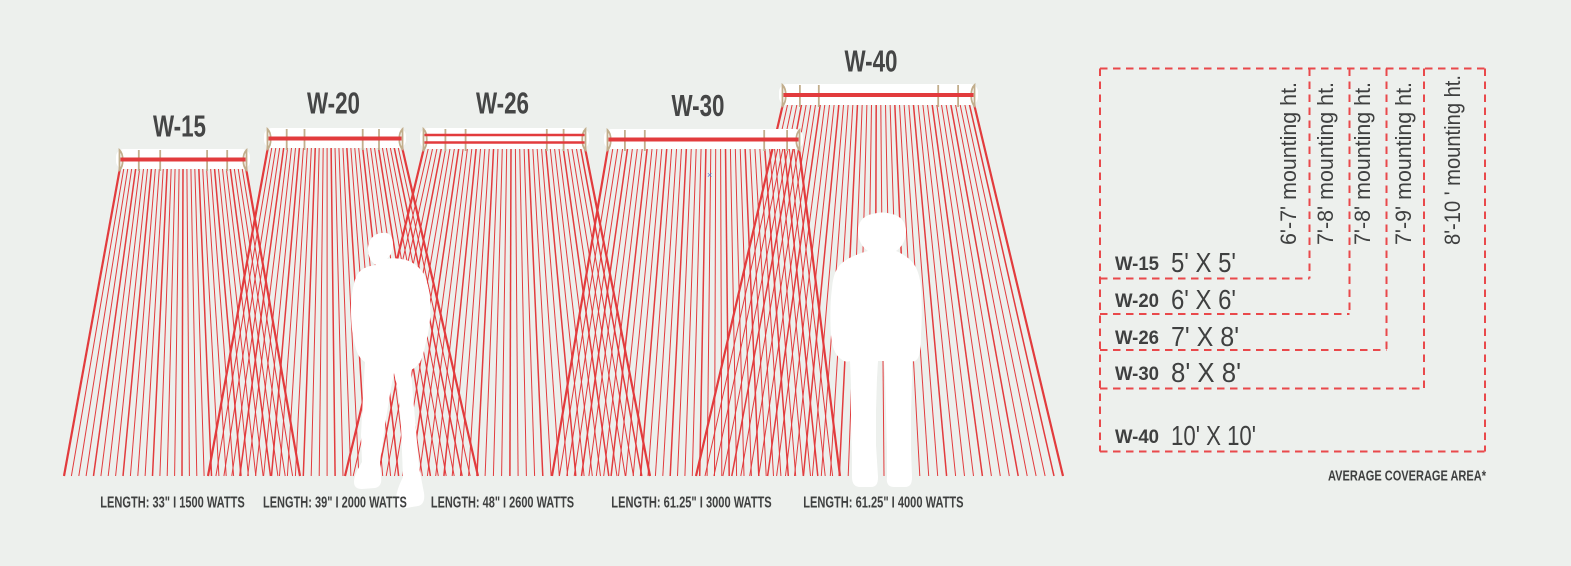  What do you see at coordinates (1407, 477) in the screenshot?
I see `svg-text: AVERAGE COVERAGE AREA*` at bounding box center [1407, 477].